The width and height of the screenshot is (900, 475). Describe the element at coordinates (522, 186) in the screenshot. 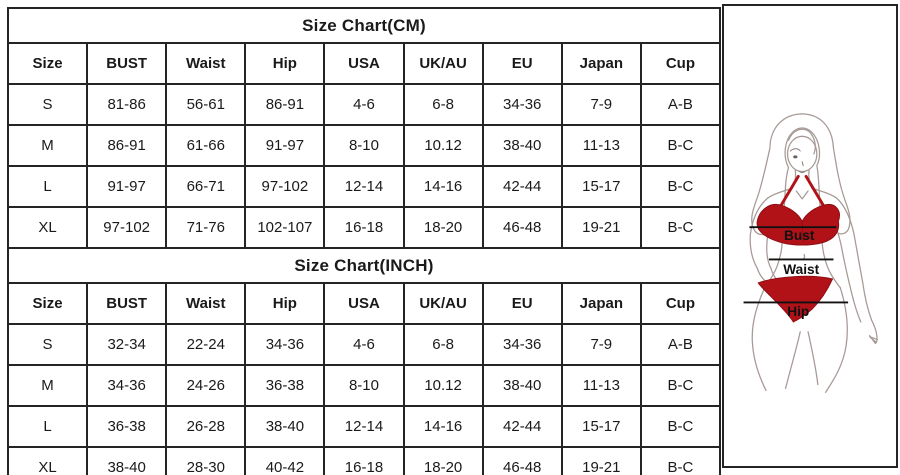

I see `value-cell: 42-44` at that location.